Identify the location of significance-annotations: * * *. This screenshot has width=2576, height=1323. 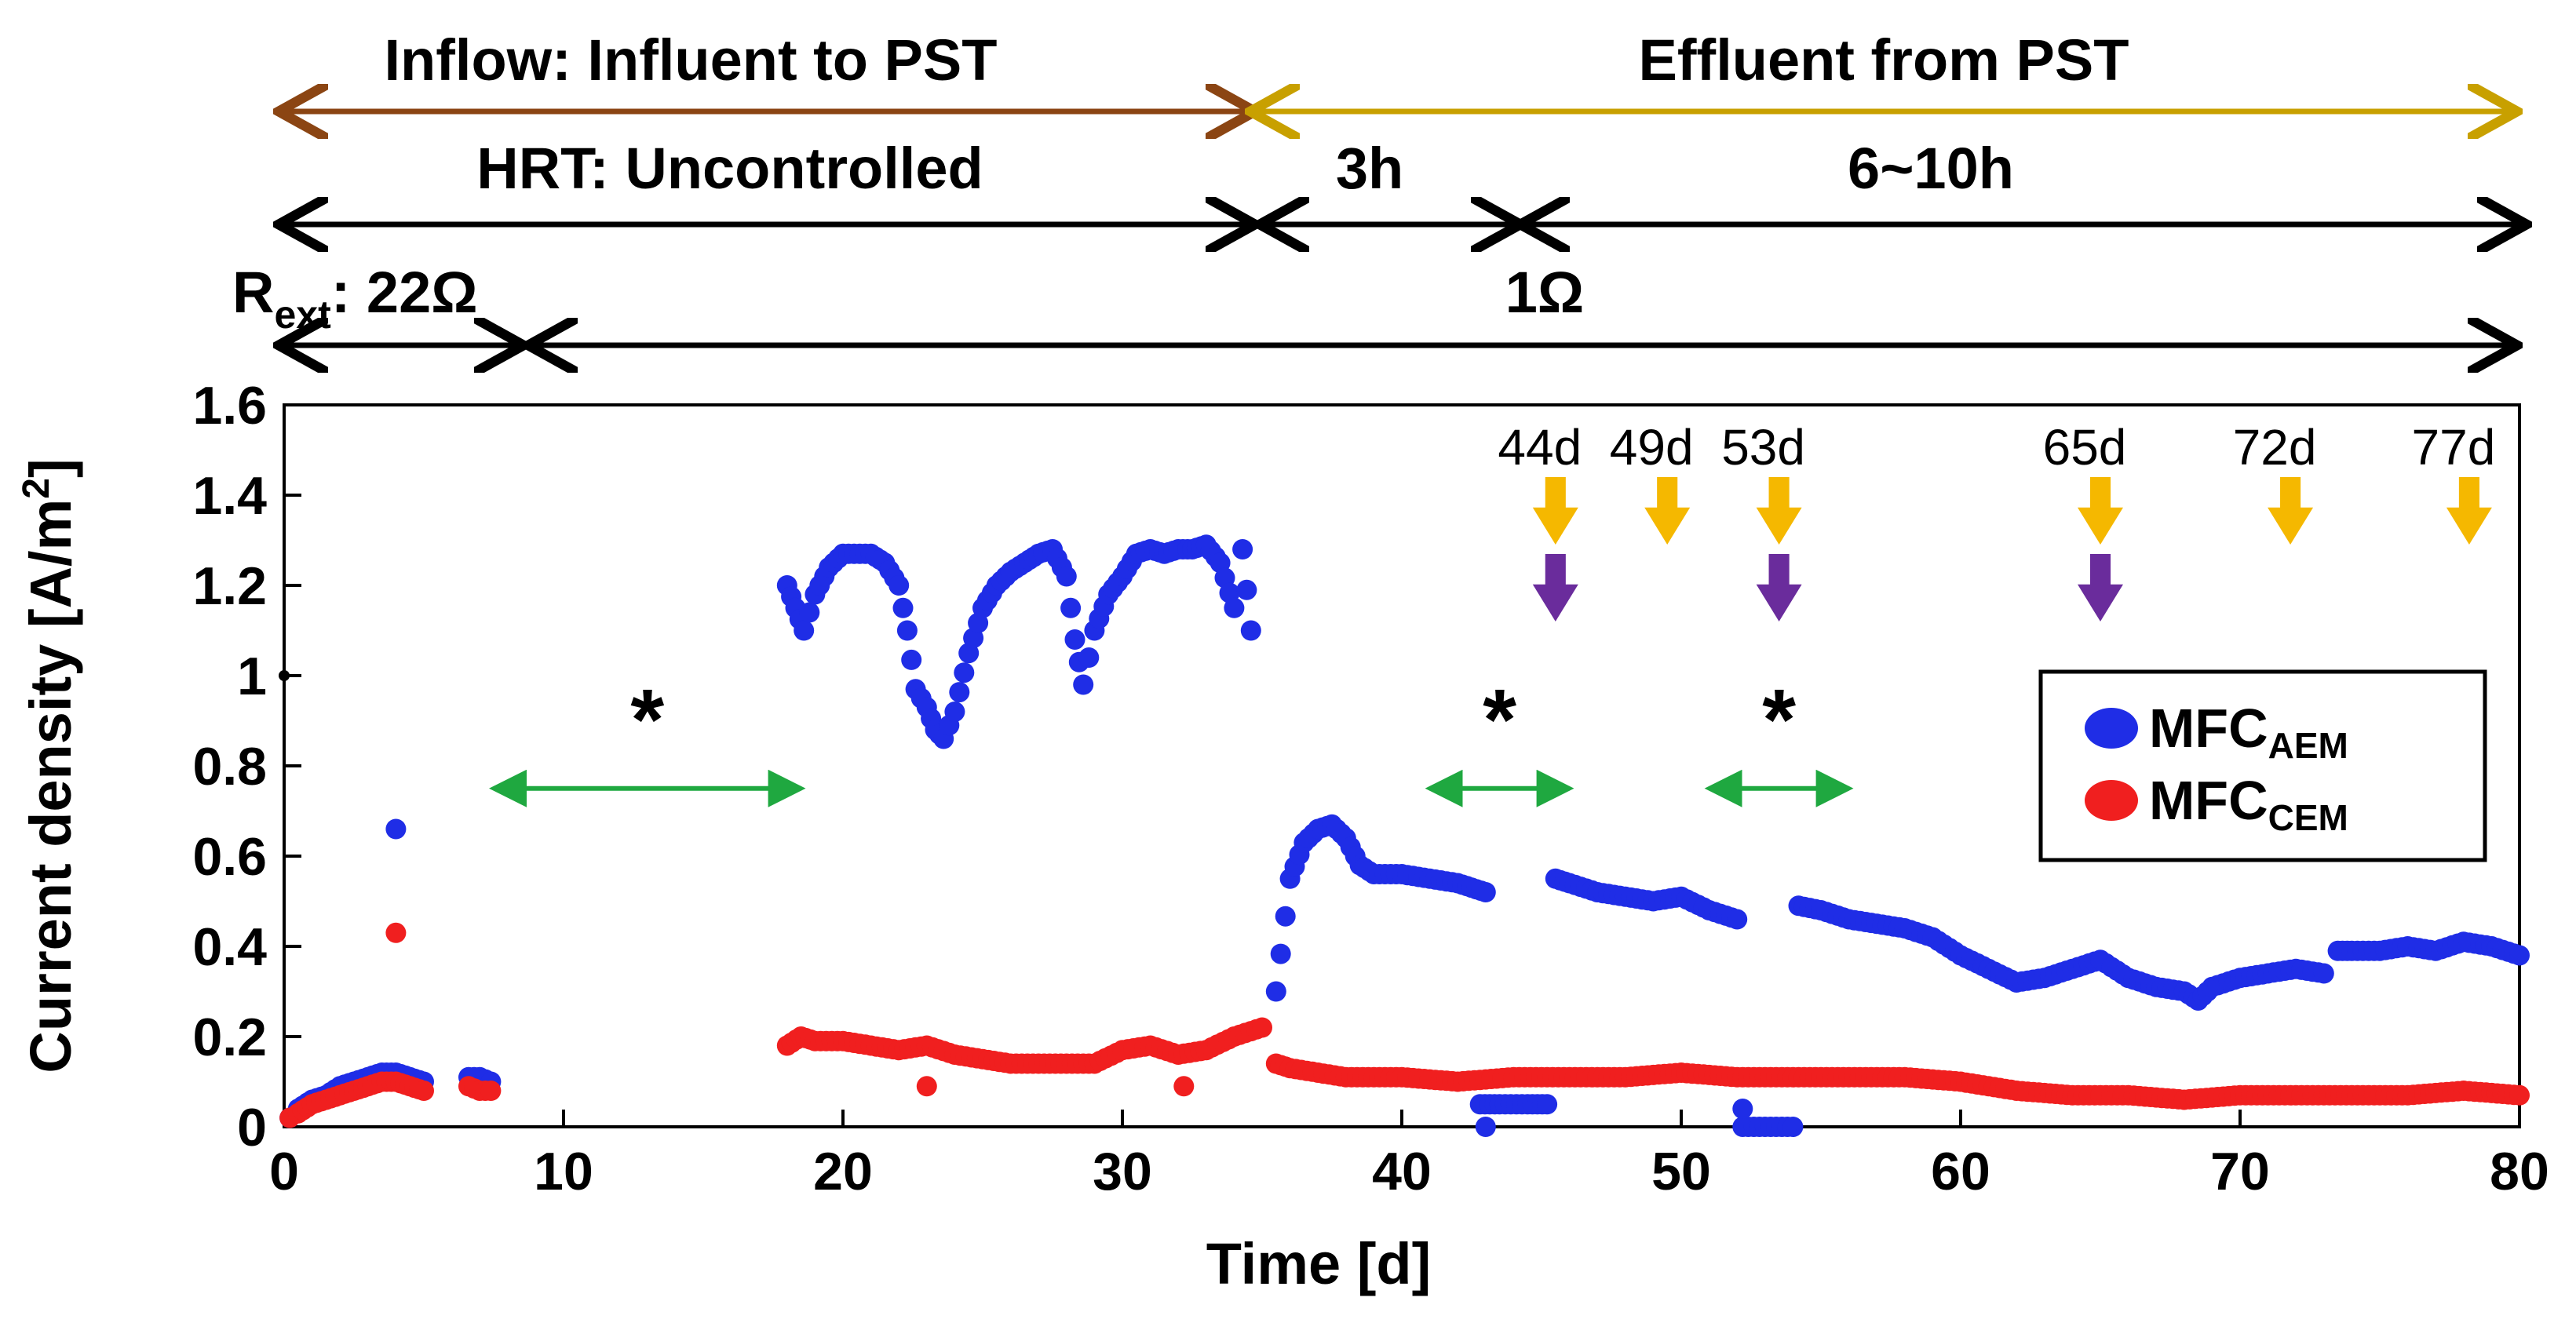
(1171, 739).